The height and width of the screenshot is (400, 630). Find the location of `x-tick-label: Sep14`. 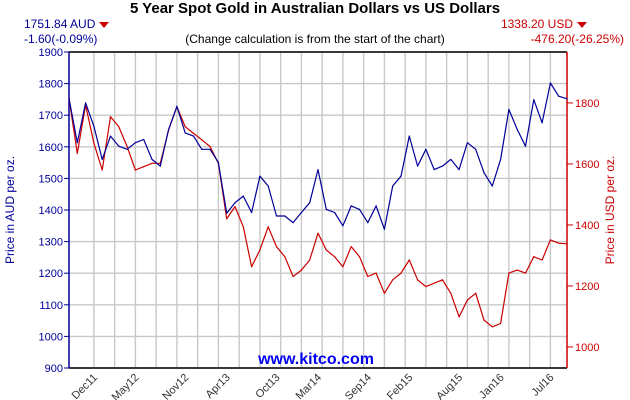

x-tick-label: Sep14 is located at coordinates (358, 386).